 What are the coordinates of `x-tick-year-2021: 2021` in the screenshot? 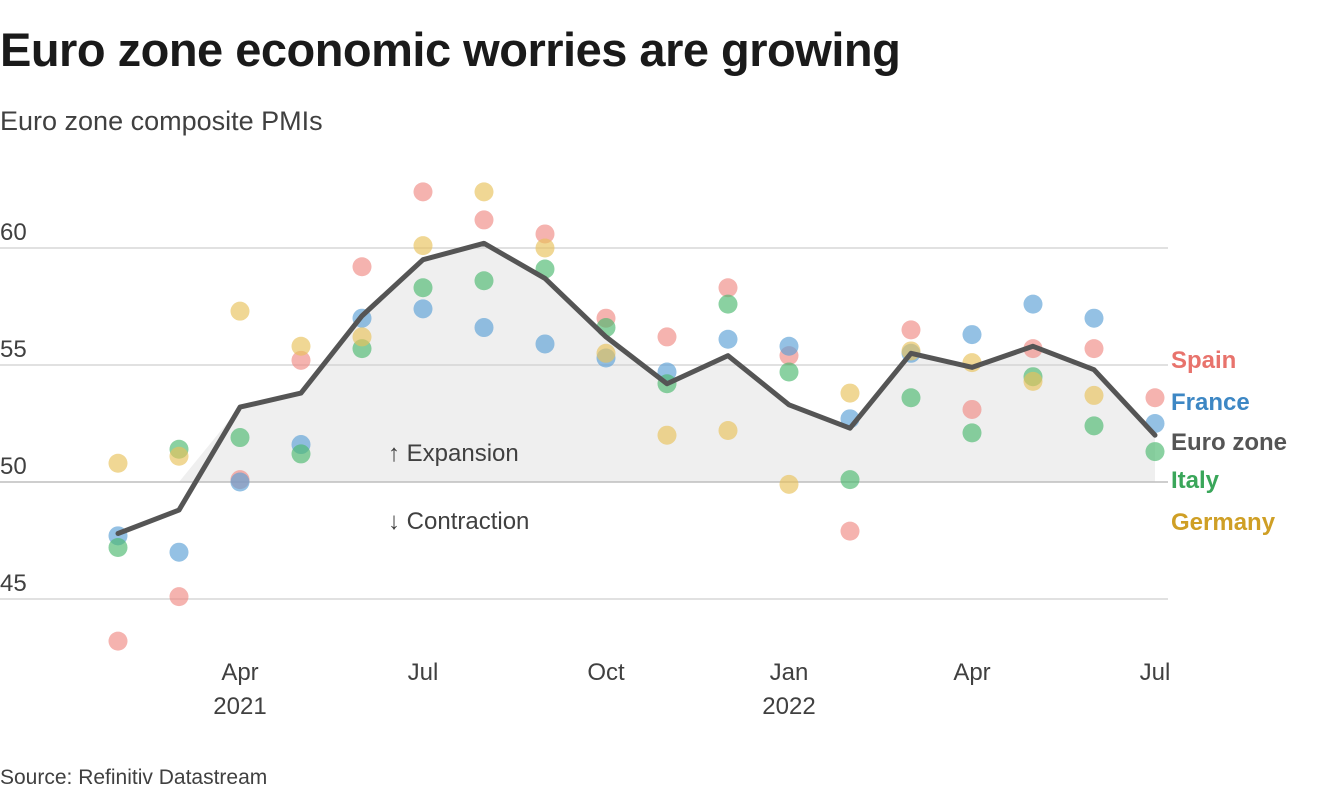 It's located at (239, 706).